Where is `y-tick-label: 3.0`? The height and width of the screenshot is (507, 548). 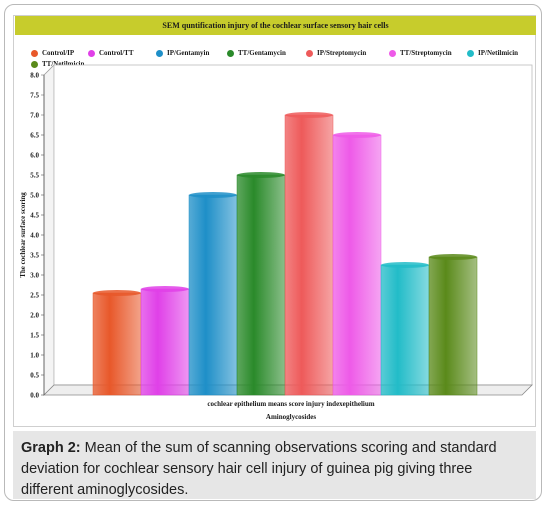
y-tick-label: 3.0 is located at coordinates (34, 276).